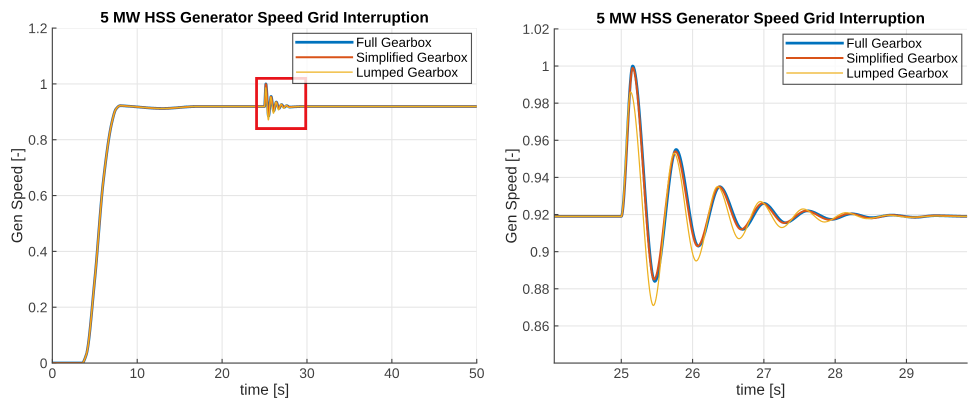 Image resolution: width=969 pixels, height=407 pixels. I want to click on y-tick-label: 0.2, so click(37, 307).